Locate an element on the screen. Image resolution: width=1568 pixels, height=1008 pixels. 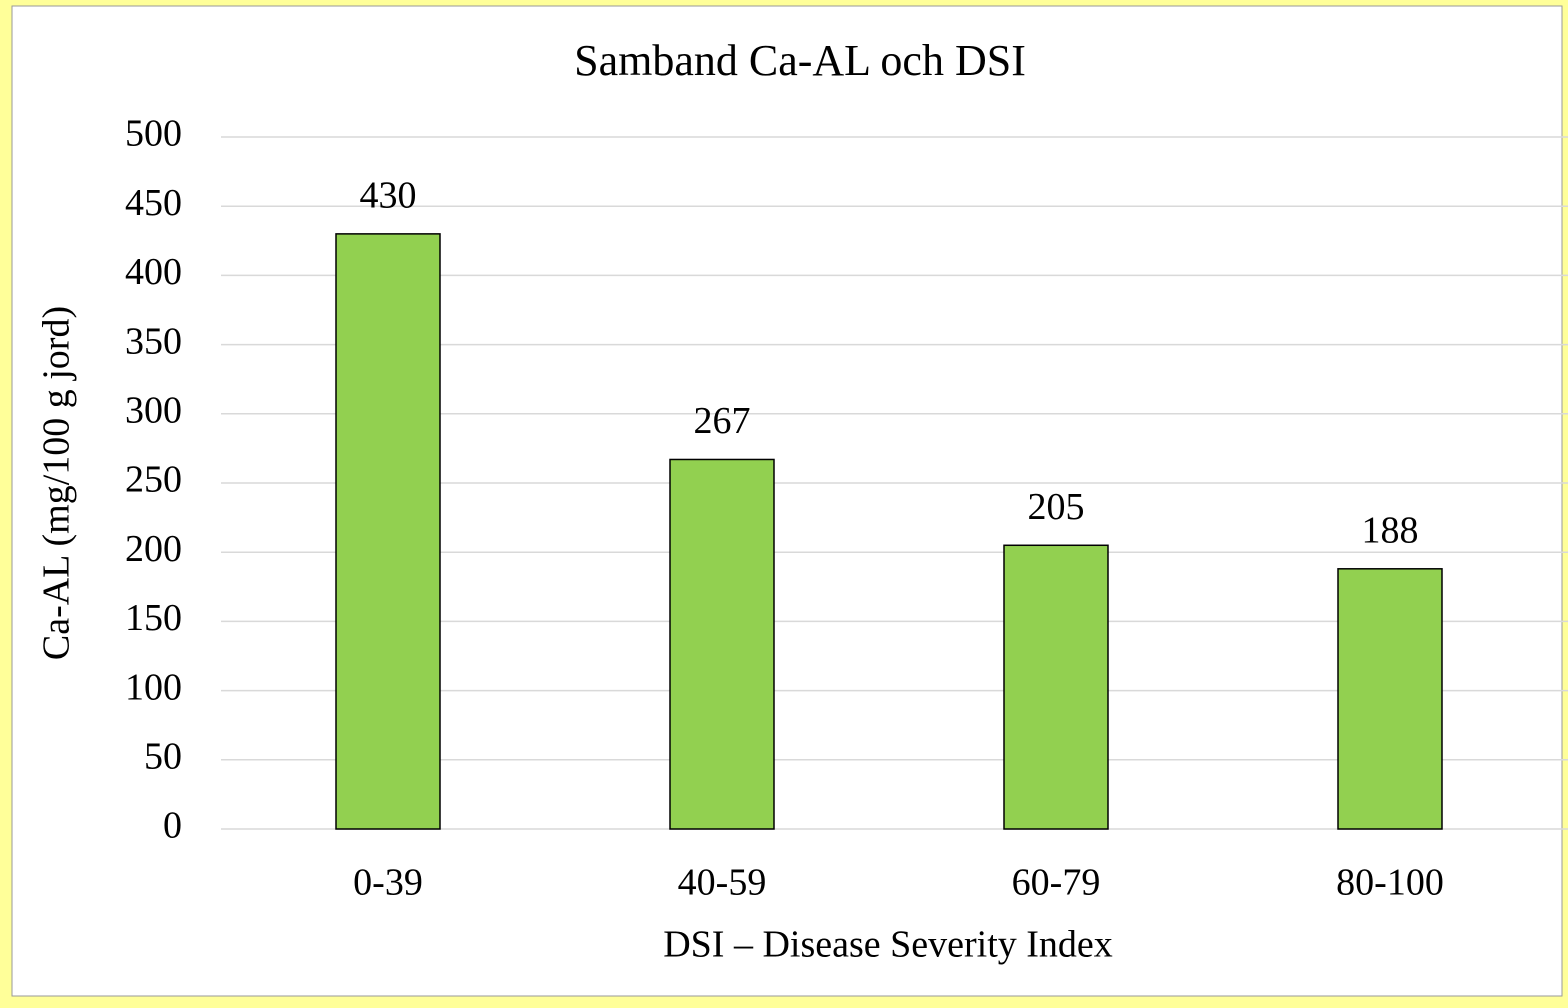
y-tick-label: 200 is located at coordinates (153, 549).